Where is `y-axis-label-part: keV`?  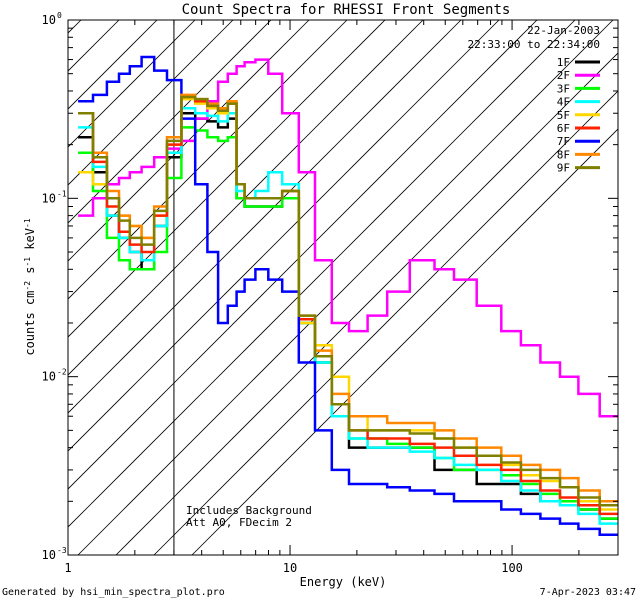 y-axis-label-part: keV is located at coordinates (30, 242).